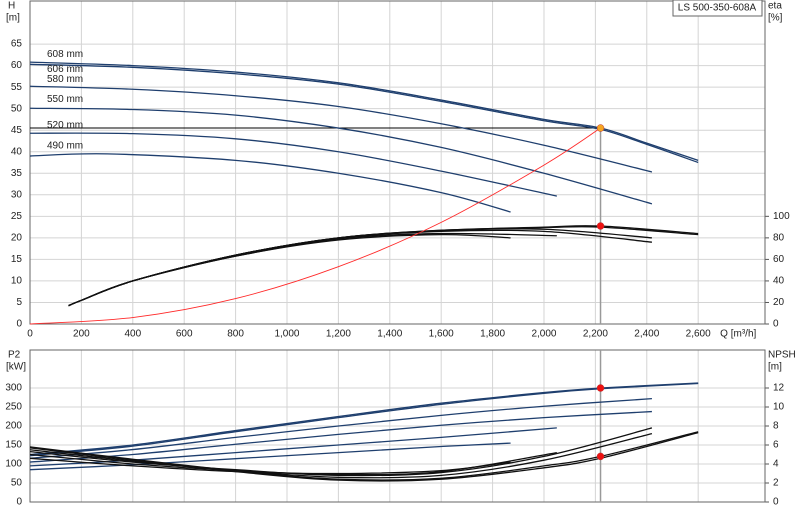 Image resolution: width=800 pixels, height=520 pixels. What do you see at coordinates (781, 216) in the screenshot?
I see `y2-tick-label: 100` at bounding box center [781, 216].